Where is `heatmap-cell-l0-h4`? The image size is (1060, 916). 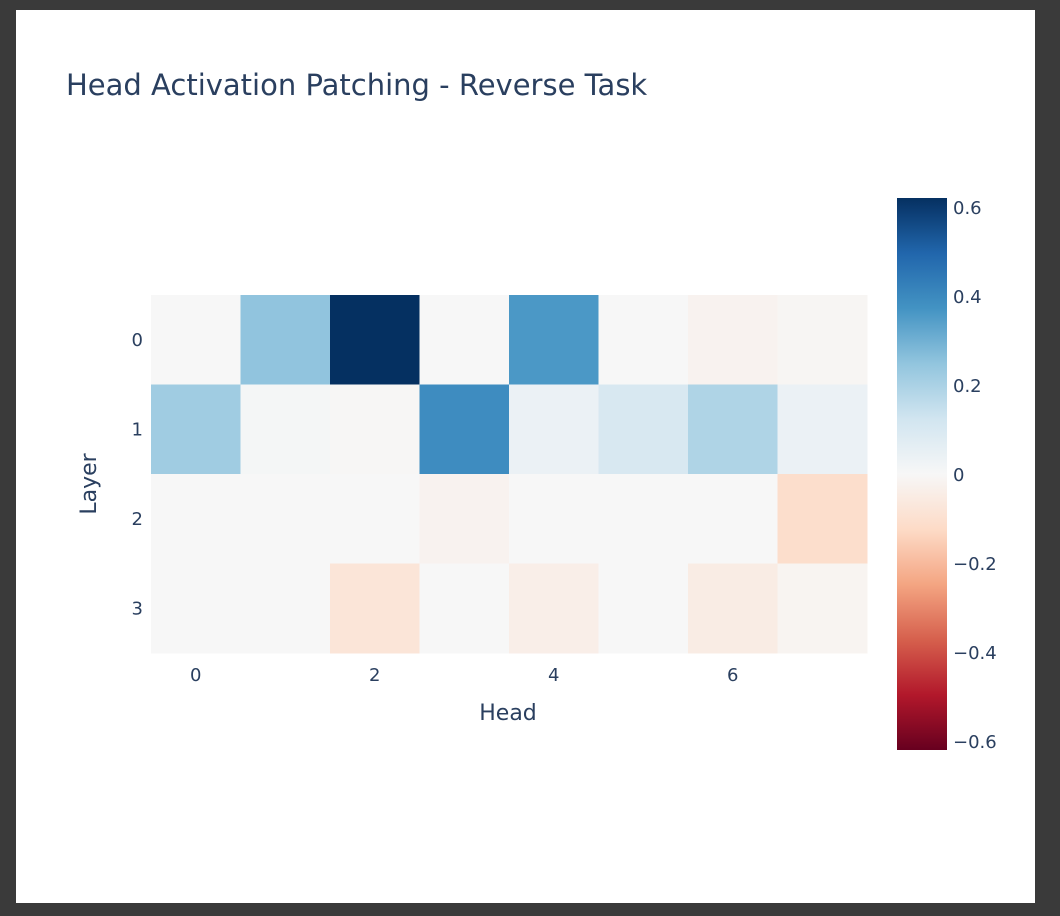
heatmap-cell-l0-h4 is located at coordinates (554, 340).